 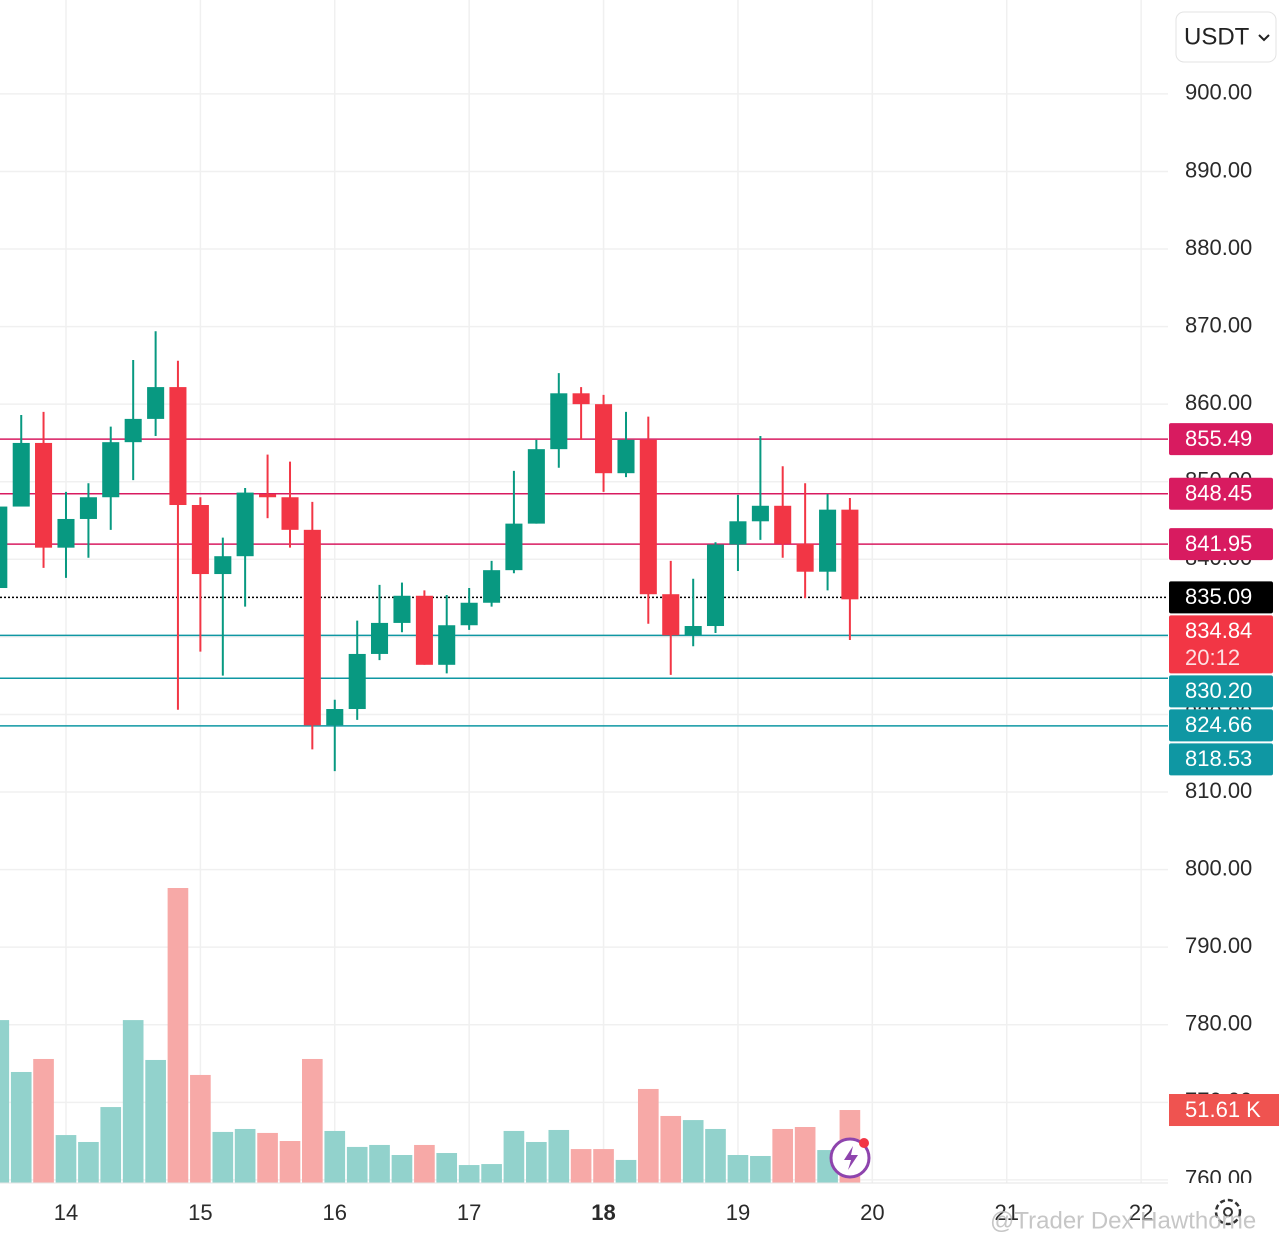 I want to click on currency-box, so click(x=1226, y=37).